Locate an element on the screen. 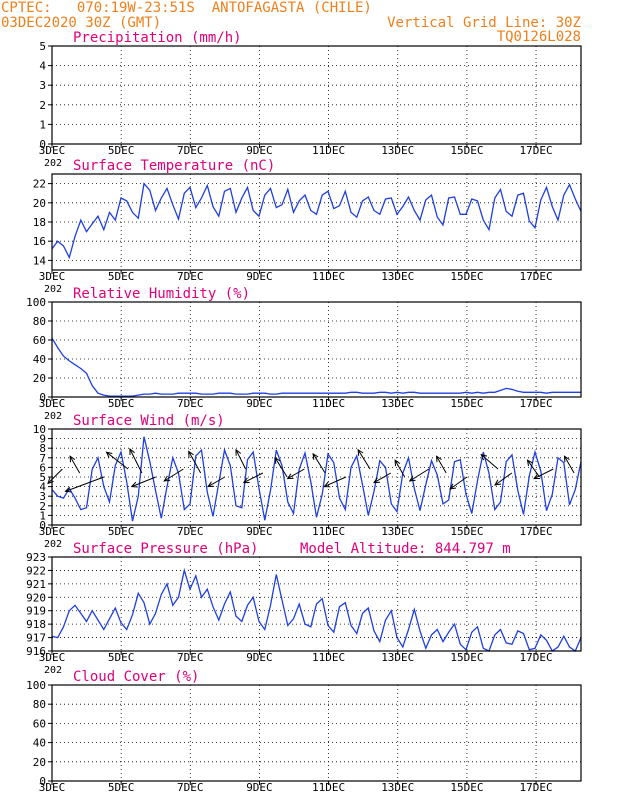  y-tick-label: 60 is located at coordinates (39, 340).